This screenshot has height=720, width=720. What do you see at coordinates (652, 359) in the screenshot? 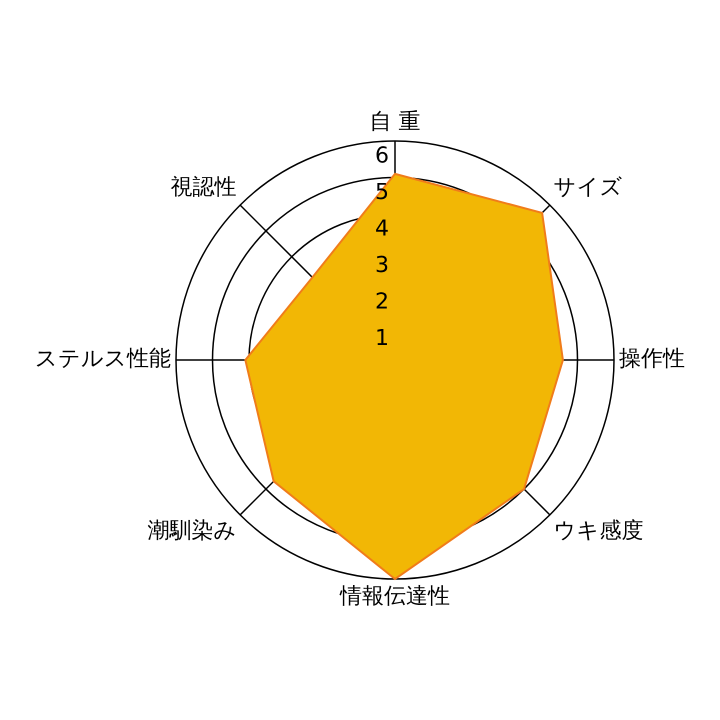
I see `spoke-label: 操作性` at bounding box center [652, 359].